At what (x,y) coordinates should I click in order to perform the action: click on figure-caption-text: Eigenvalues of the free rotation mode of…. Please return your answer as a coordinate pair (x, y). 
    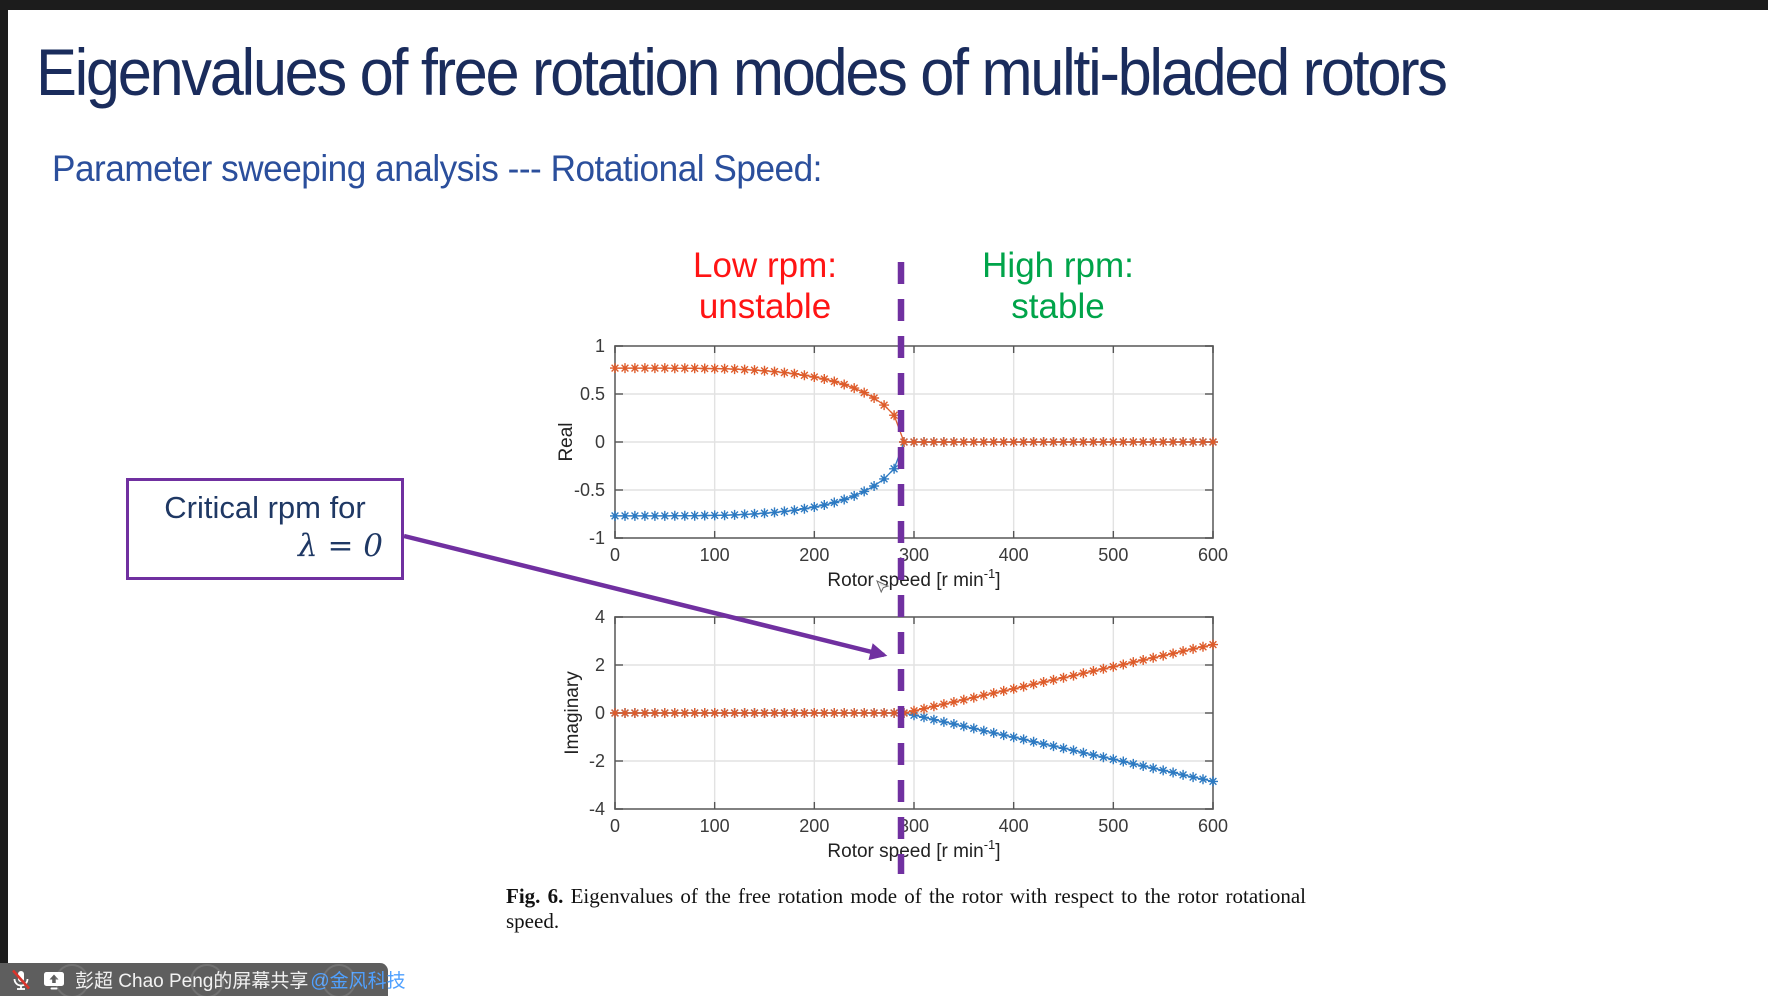
    Looking at the image, I should click on (906, 908).